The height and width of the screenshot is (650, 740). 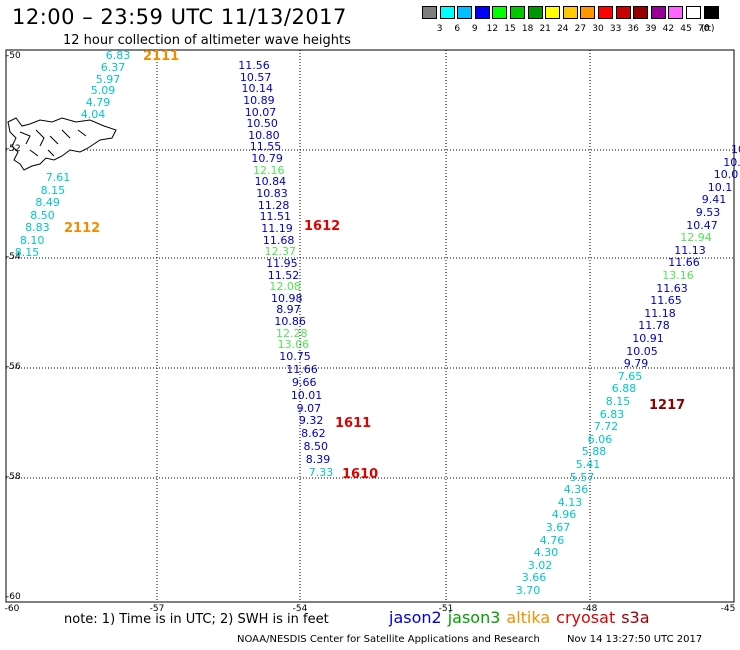 I want to click on wave-height-value: 9.32, so click(x=311, y=421).